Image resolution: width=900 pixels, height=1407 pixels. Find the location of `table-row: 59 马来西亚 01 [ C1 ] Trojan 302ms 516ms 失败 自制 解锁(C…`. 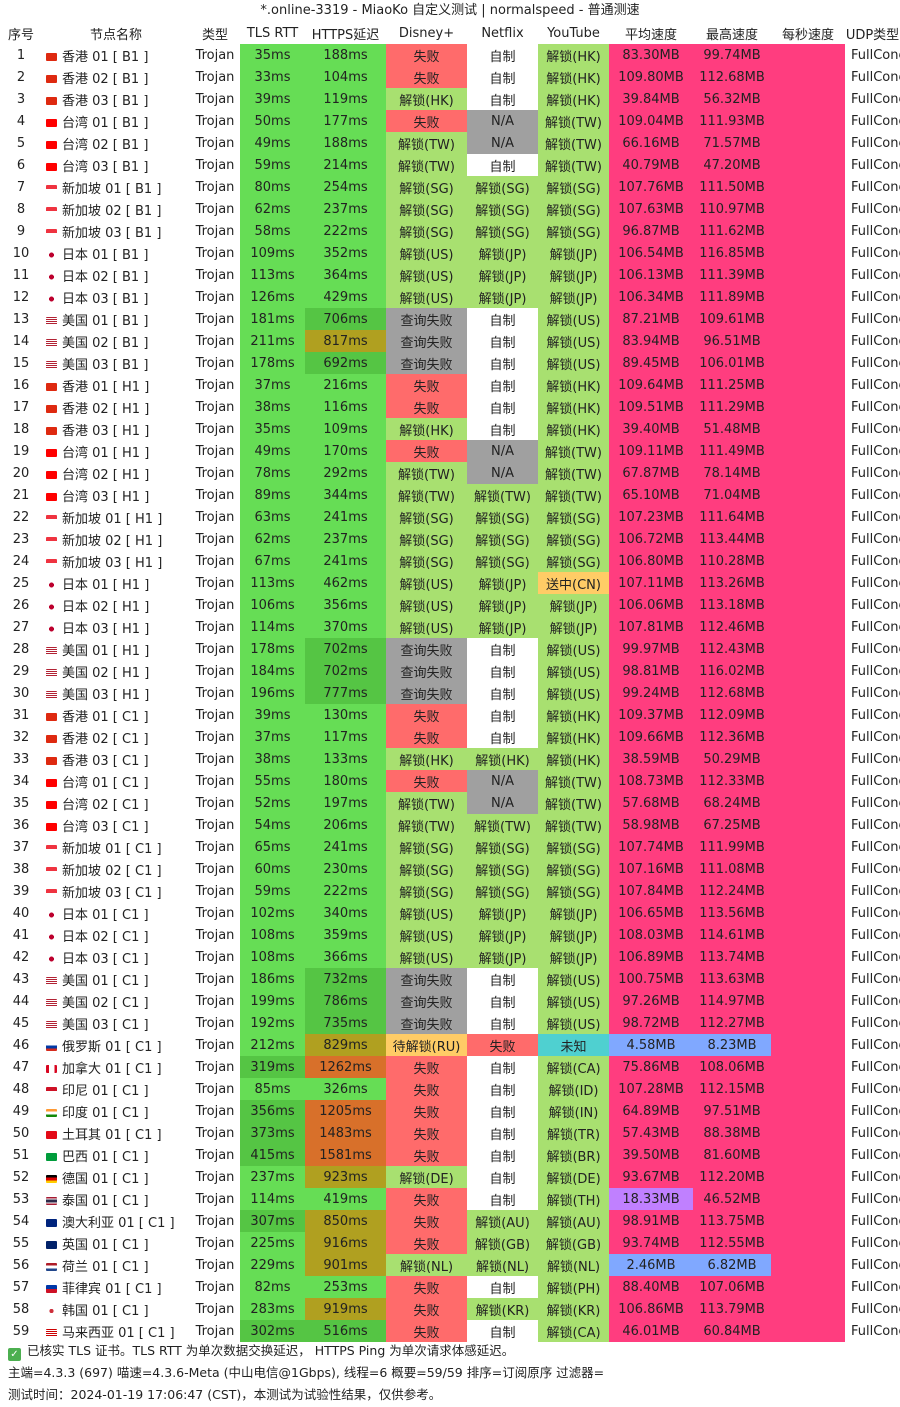

table-row: 59 马来西亚 01 [ C1 ] Trojan 302ms 516ms 失败 自制 解锁(C… is located at coordinates (450, 1331).